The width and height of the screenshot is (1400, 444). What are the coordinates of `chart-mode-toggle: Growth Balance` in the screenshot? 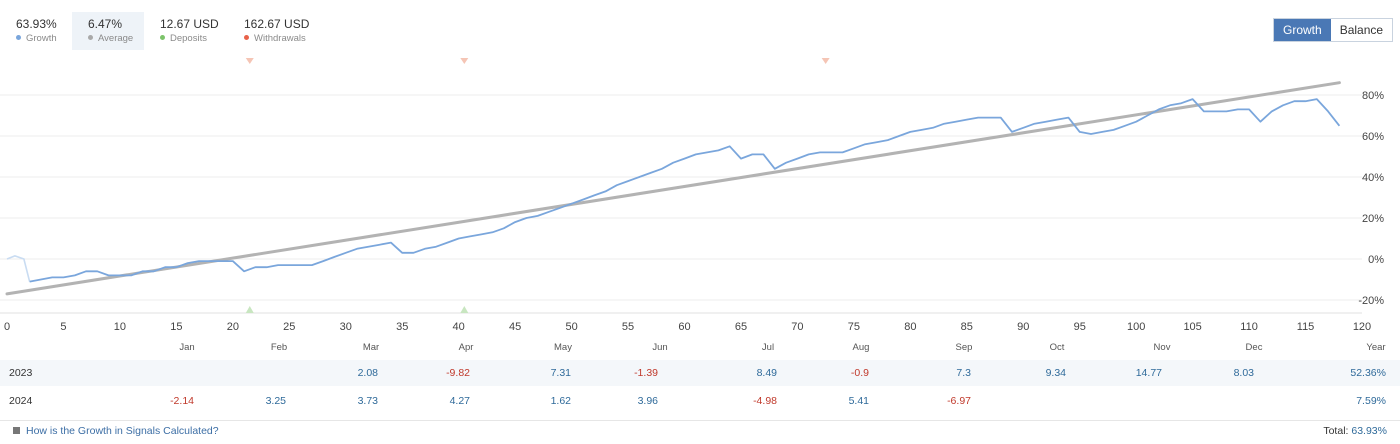 It's located at (1333, 30).